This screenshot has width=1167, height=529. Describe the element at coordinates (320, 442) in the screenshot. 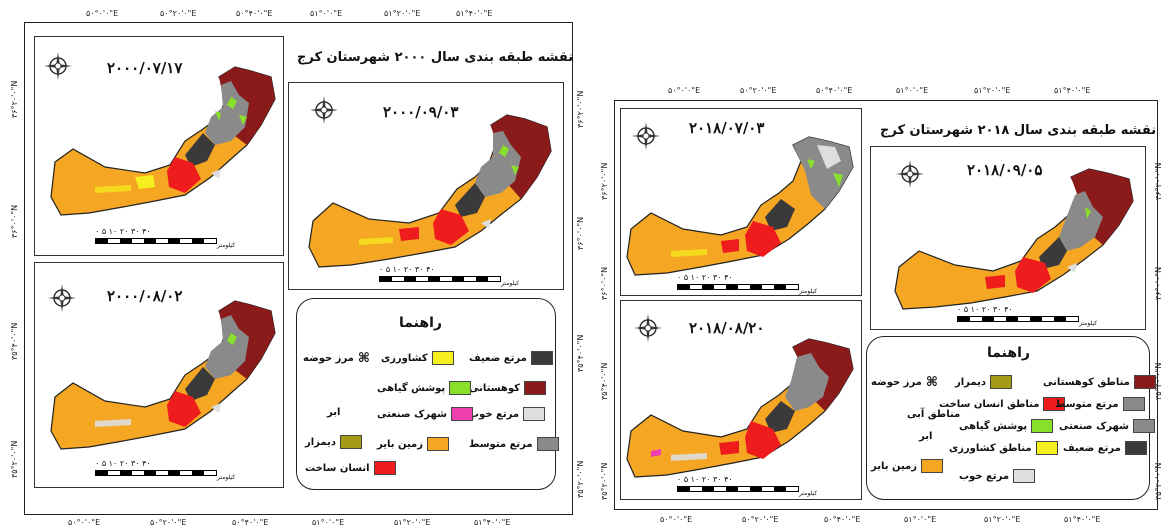

I see `legend-label: دیمزار` at that location.